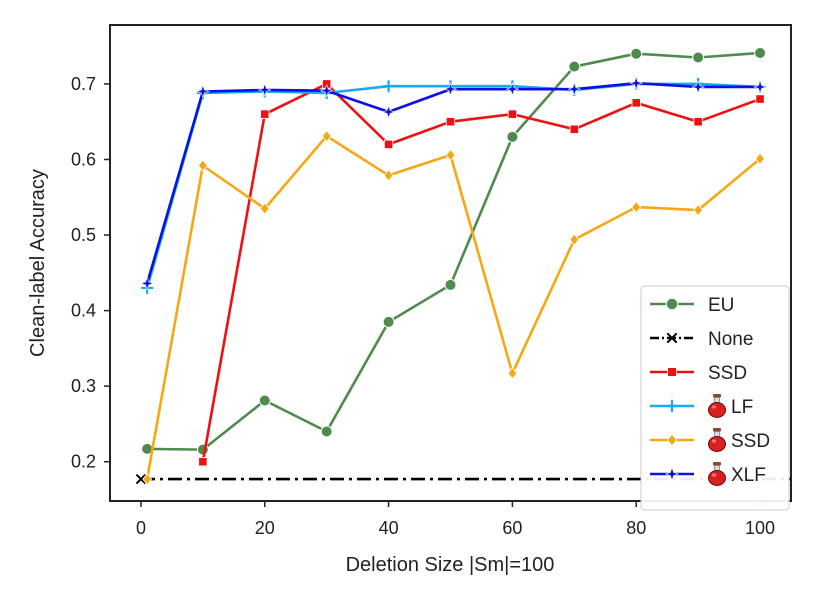 The image size is (828, 602). What do you see at coordinates (760, 528) in the screenshot?
I see `x-tick-label: 100` at bounding box center [760, 528].